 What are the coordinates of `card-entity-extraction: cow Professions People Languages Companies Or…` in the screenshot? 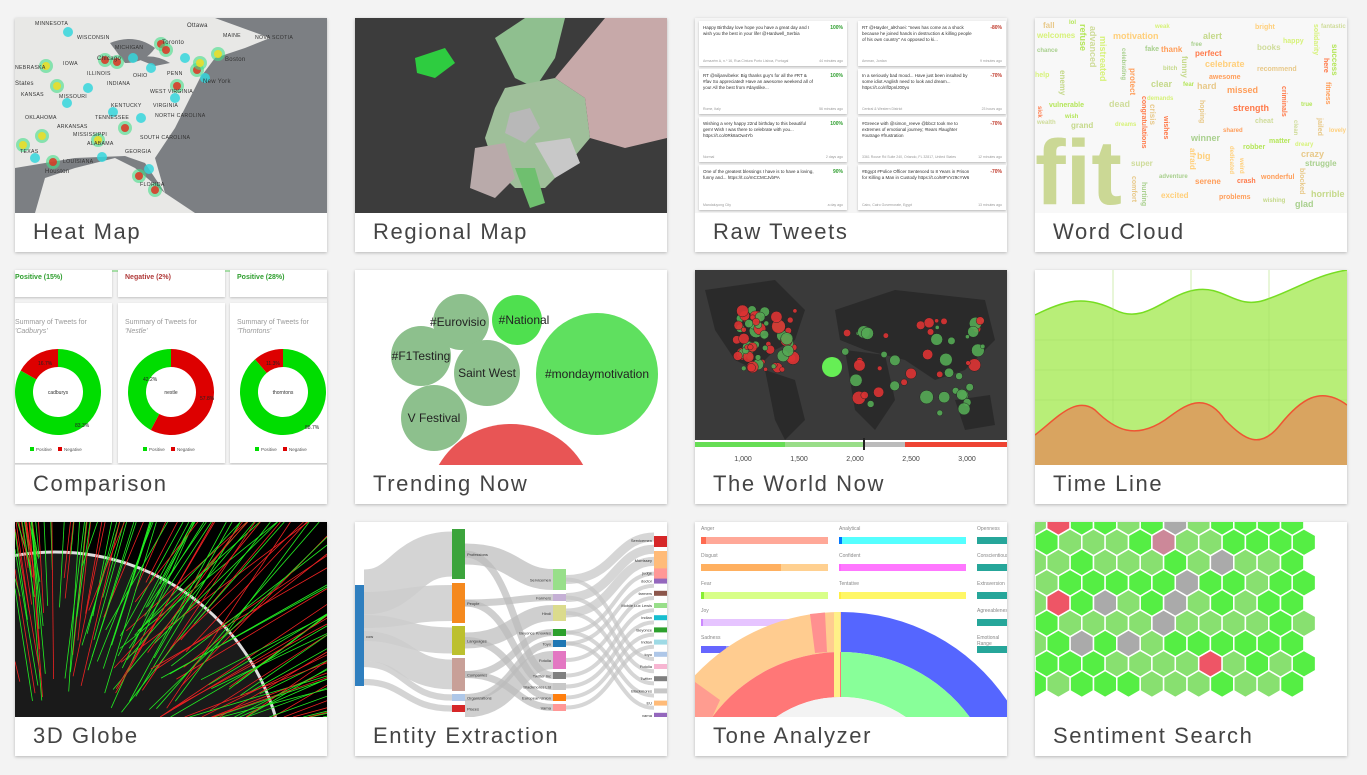 It's located at (511, 639).